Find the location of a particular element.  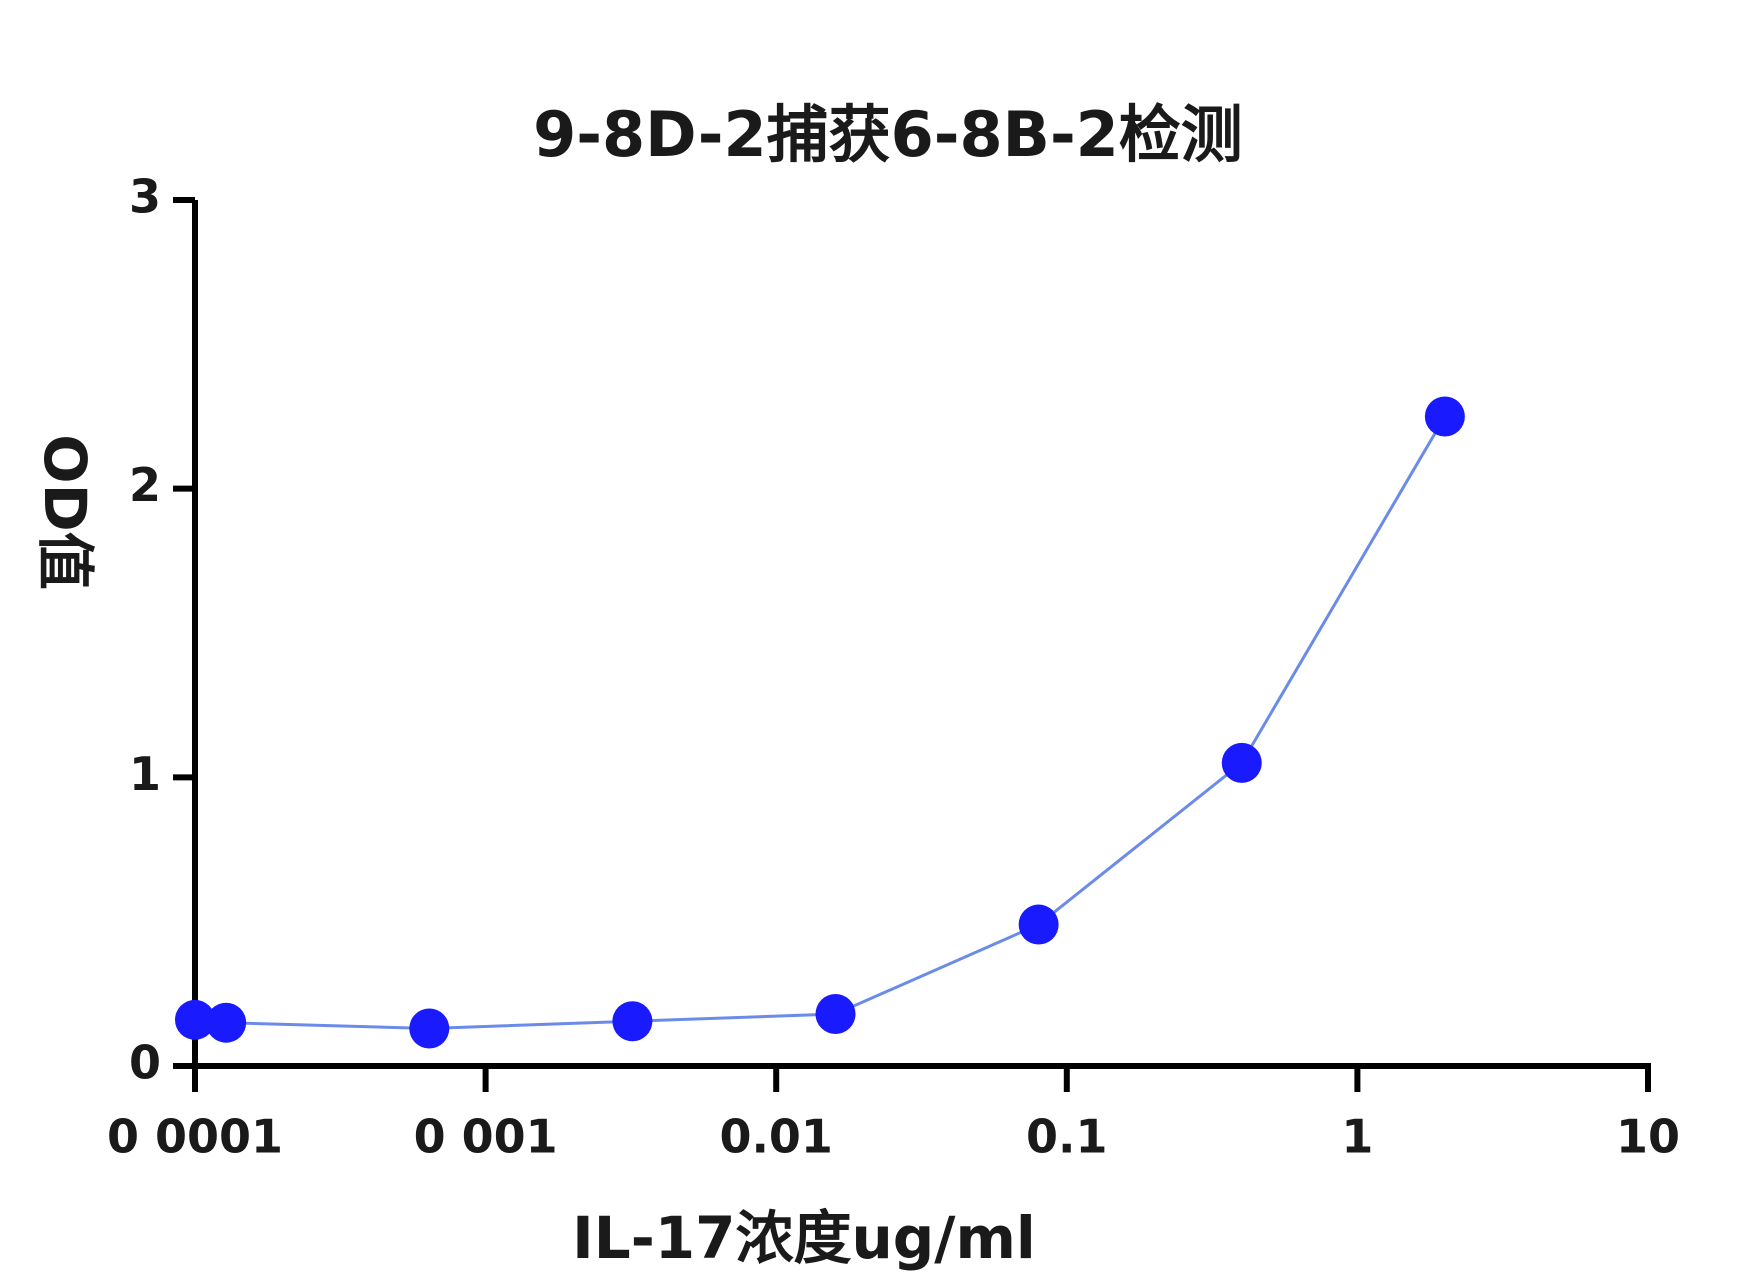

x-tick-label: 10 is located at coordinates (1648, 1137).